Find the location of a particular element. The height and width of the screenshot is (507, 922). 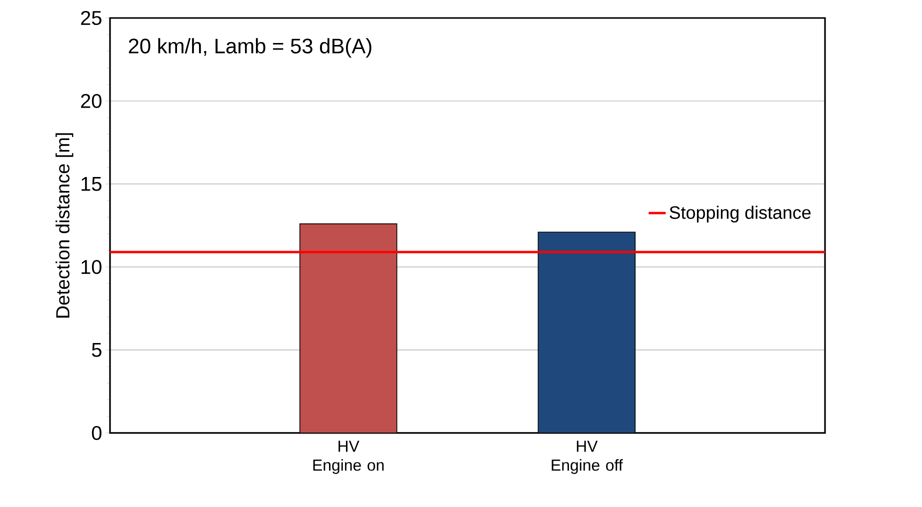

y-tick-label: 15 is located at coordinates (92, 184).